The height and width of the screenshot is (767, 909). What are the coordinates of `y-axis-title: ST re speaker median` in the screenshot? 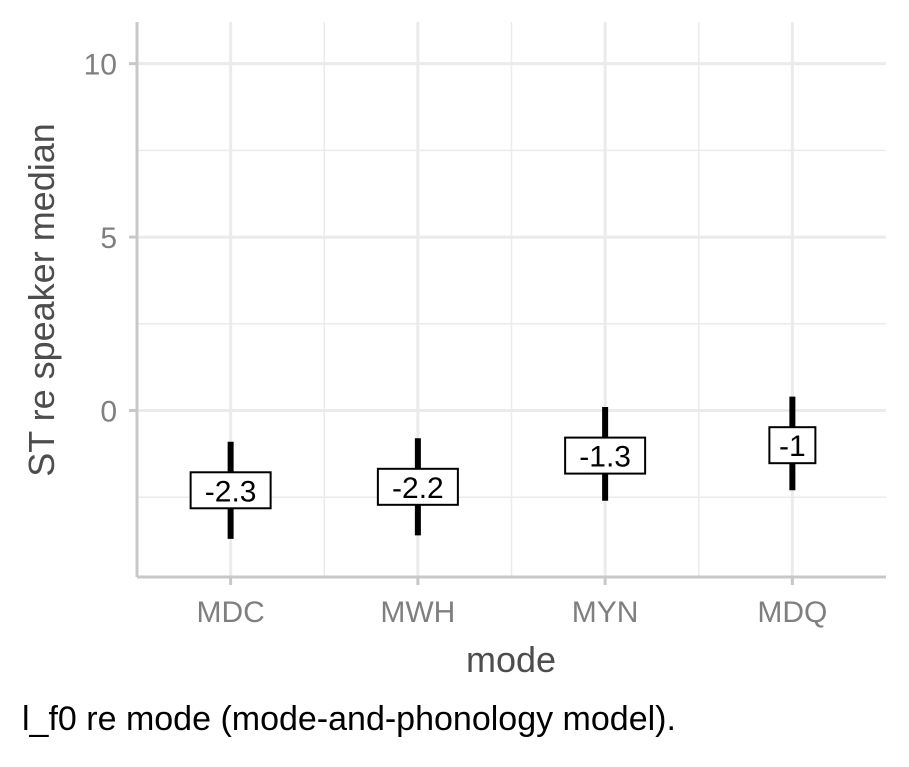 It's located at (41, 300).